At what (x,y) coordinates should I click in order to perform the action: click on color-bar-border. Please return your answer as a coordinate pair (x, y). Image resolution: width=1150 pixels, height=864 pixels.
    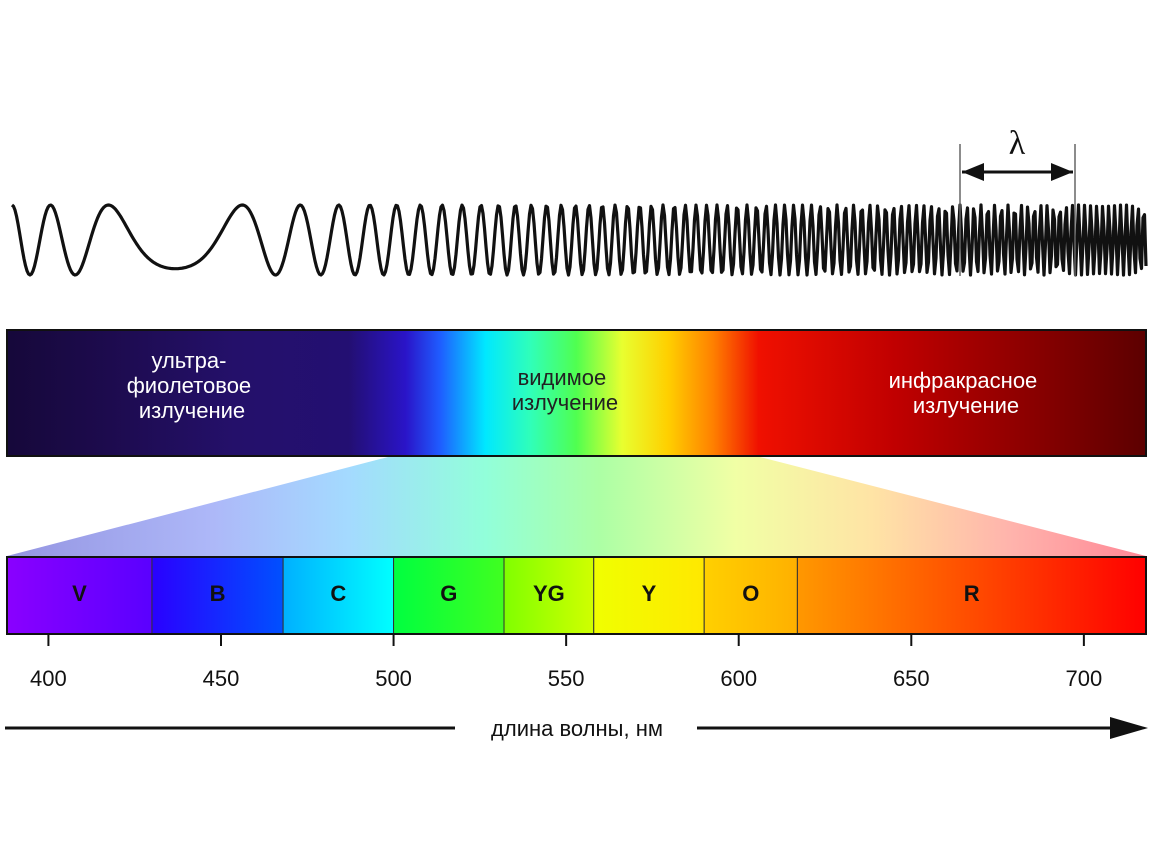
    Looking at the image, I should click on (576, 595).